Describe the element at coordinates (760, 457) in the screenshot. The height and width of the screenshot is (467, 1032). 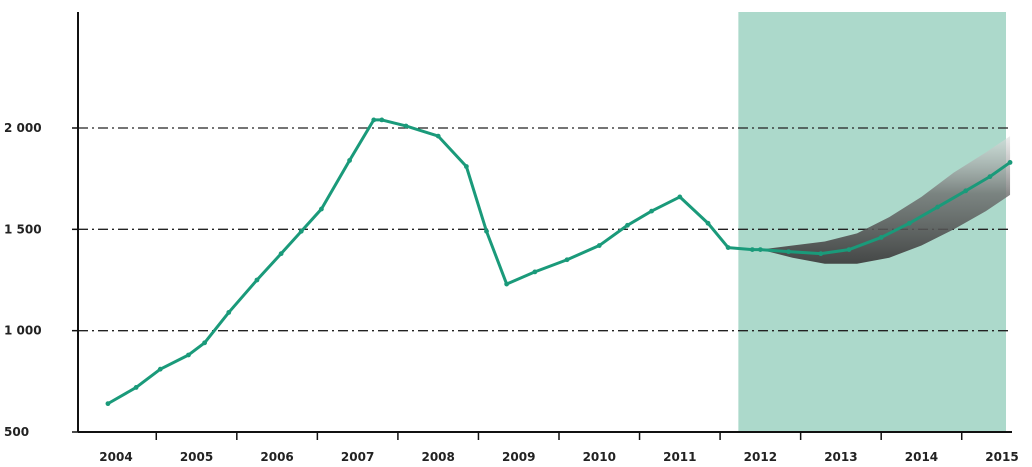
I see `x-tick-label: 2012` at that location.